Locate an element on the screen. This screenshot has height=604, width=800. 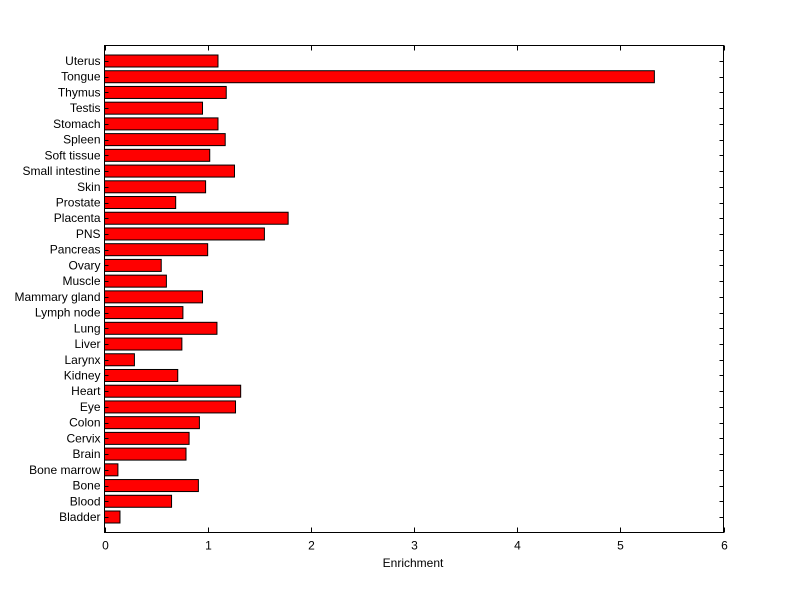
y-tick-label: Pancreas is located at coordinates (75, 250).